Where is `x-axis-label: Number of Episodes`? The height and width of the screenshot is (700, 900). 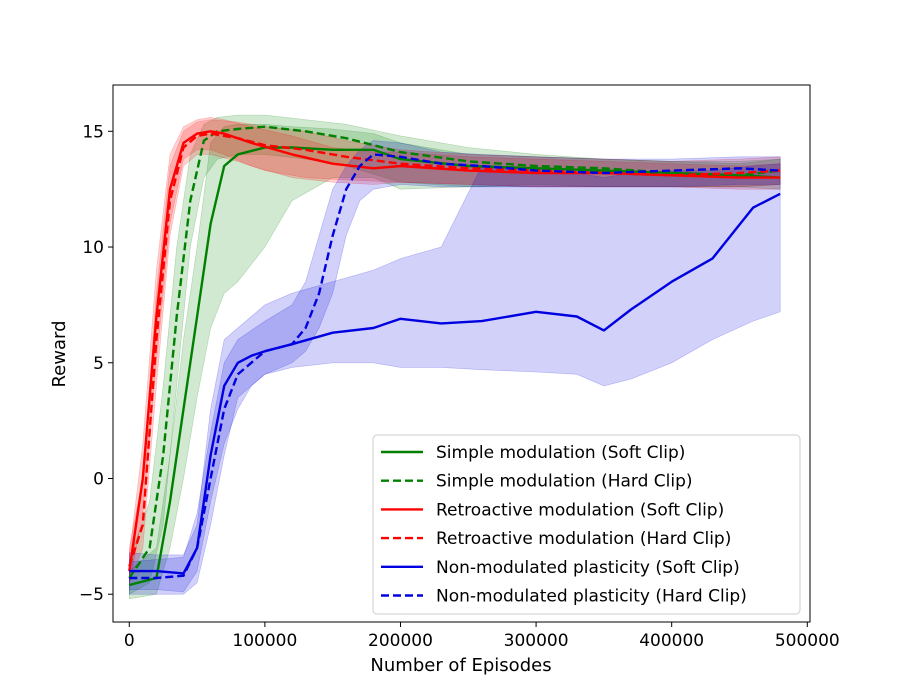 x-axis-label: Number of Episodes is located at coordinates (460, 665).